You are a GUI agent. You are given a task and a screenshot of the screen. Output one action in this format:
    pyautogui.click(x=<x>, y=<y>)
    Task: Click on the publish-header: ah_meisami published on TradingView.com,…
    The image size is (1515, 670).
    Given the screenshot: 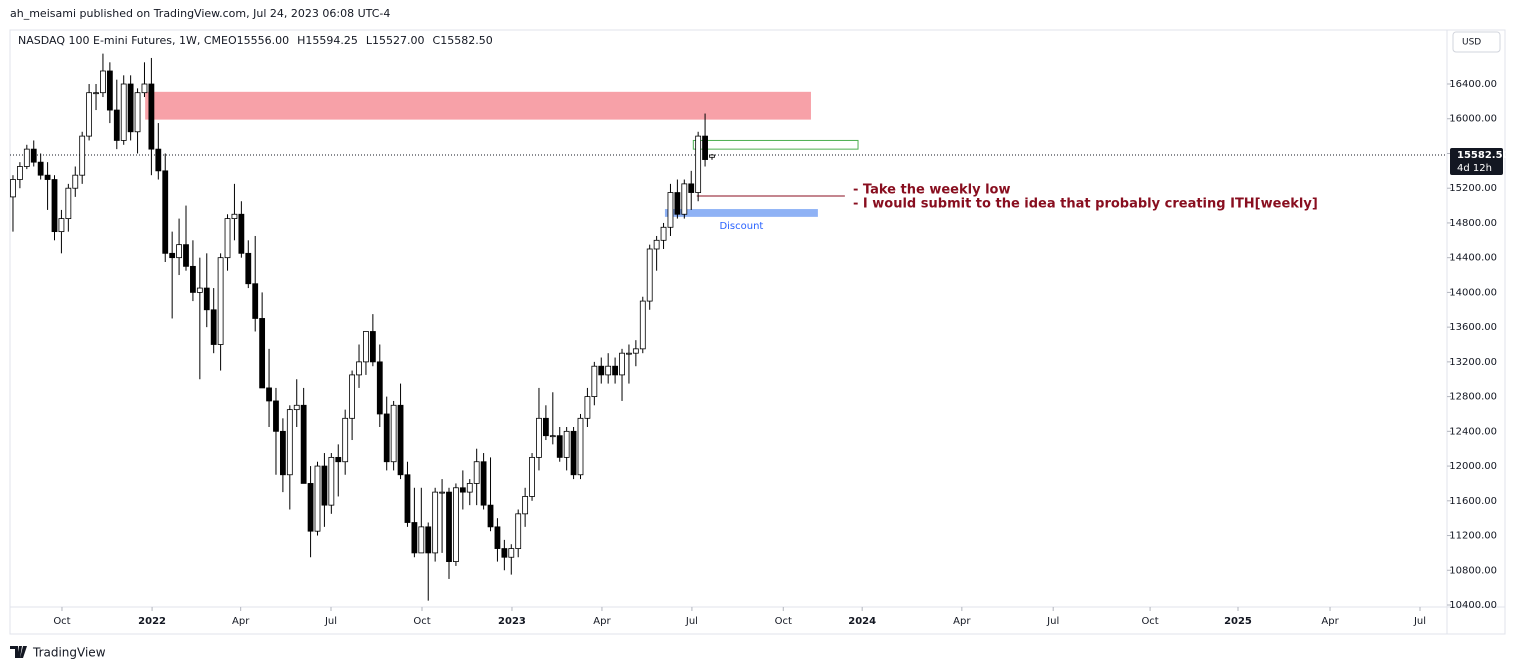 What is the action you would take?
    pyautogui.click(x=200, y=13)
    